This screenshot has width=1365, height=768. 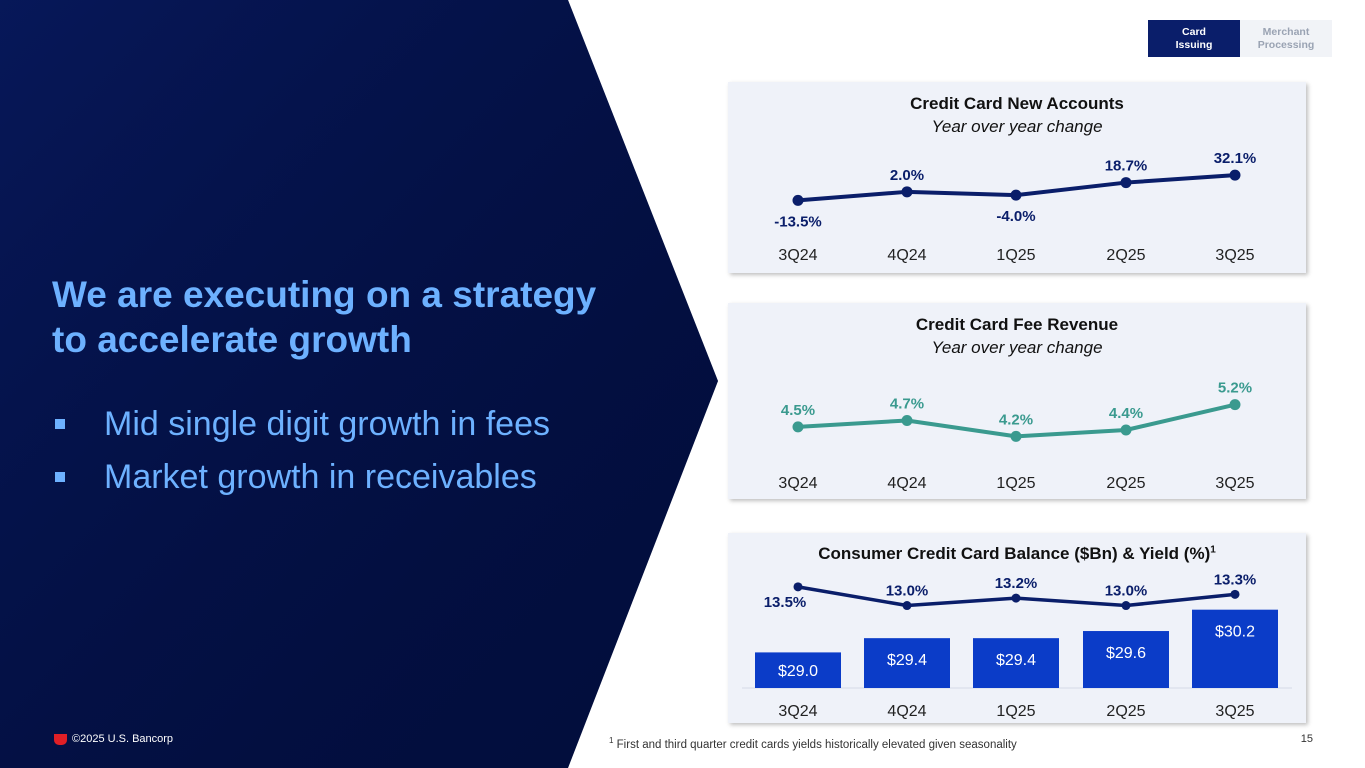 I want to click on footnote-marker: 1, so click(x=611, y=740).